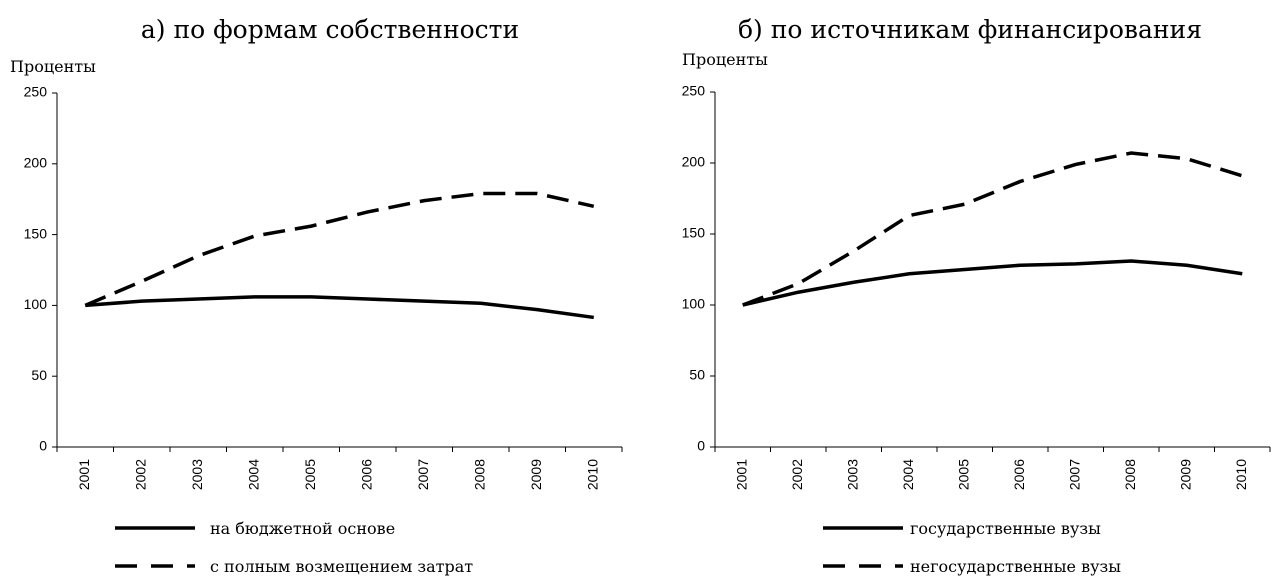 This screenshot has height=576, width=1274. I want to click on legend-label: с полным возмещением затрат, so click(341, 566).